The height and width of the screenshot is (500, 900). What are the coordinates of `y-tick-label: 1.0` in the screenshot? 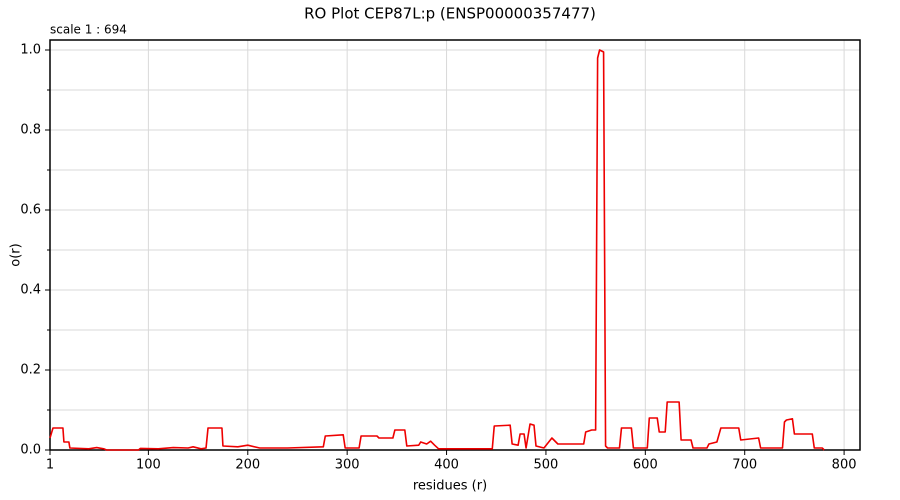 It's located at (30, 50).